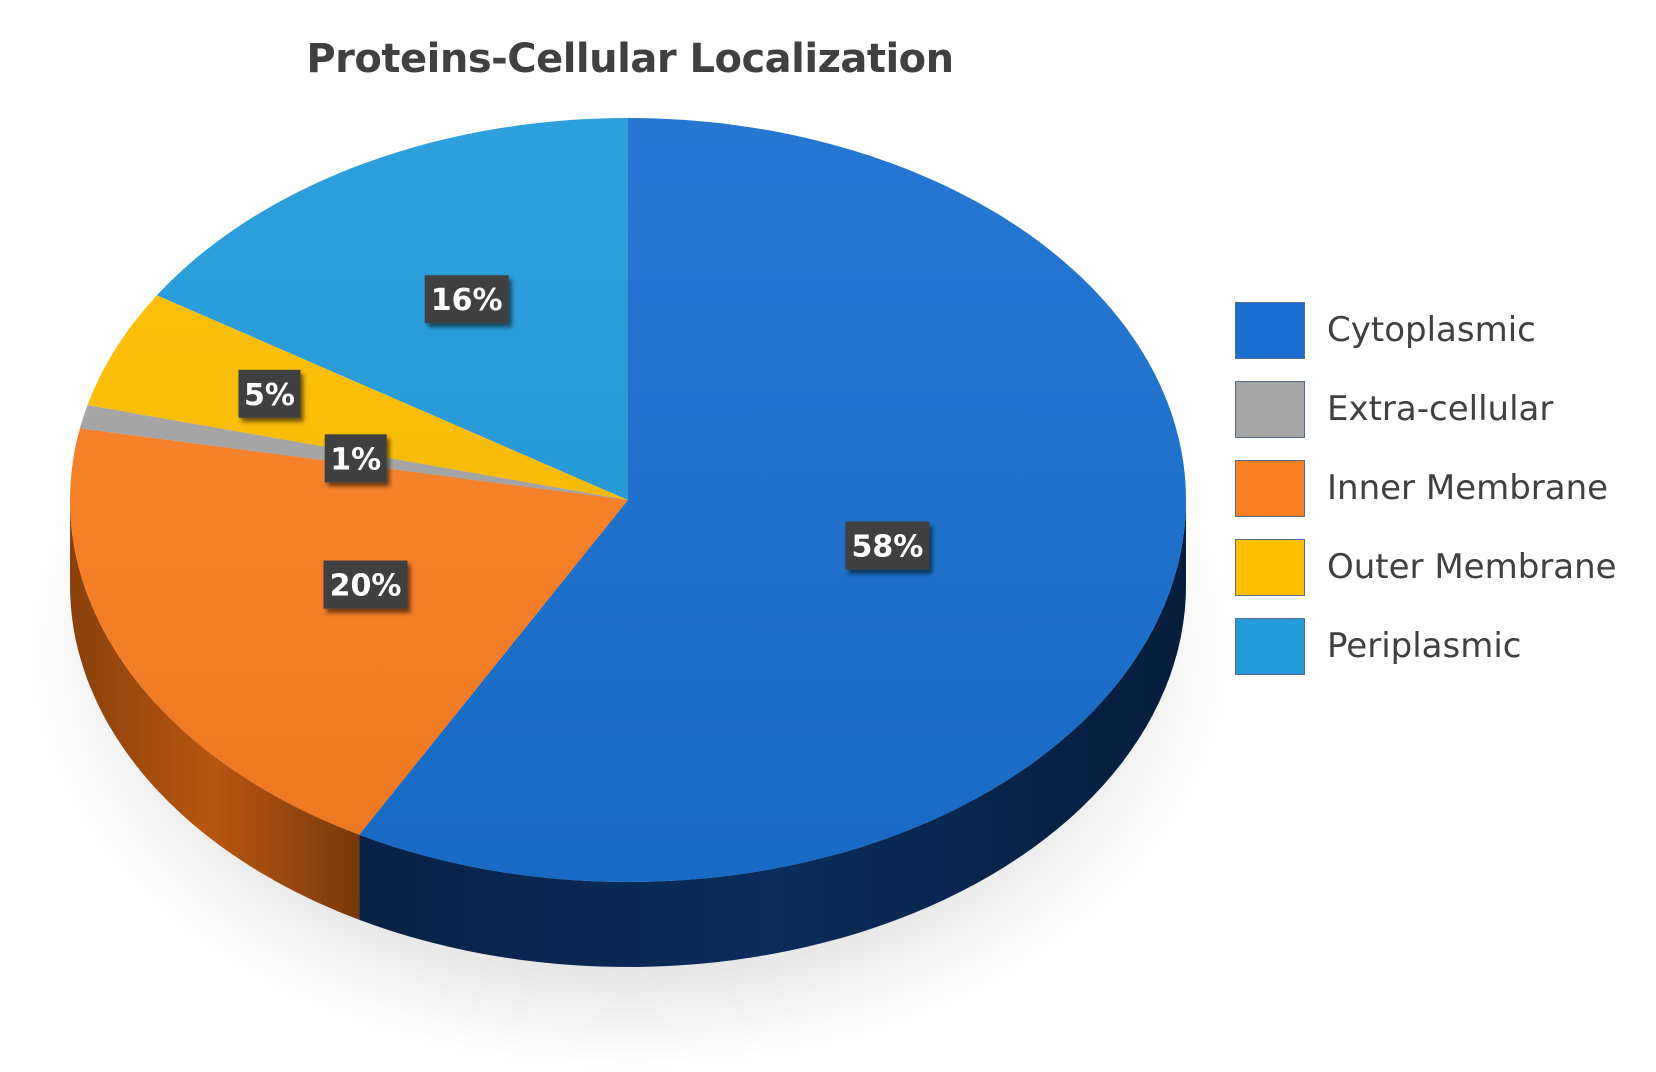 Image resolution: width=1656 pixels, height=1072 pixels. I want to click on legend-item-inner-membrane: Inner Membrane, so click(1426, 488).